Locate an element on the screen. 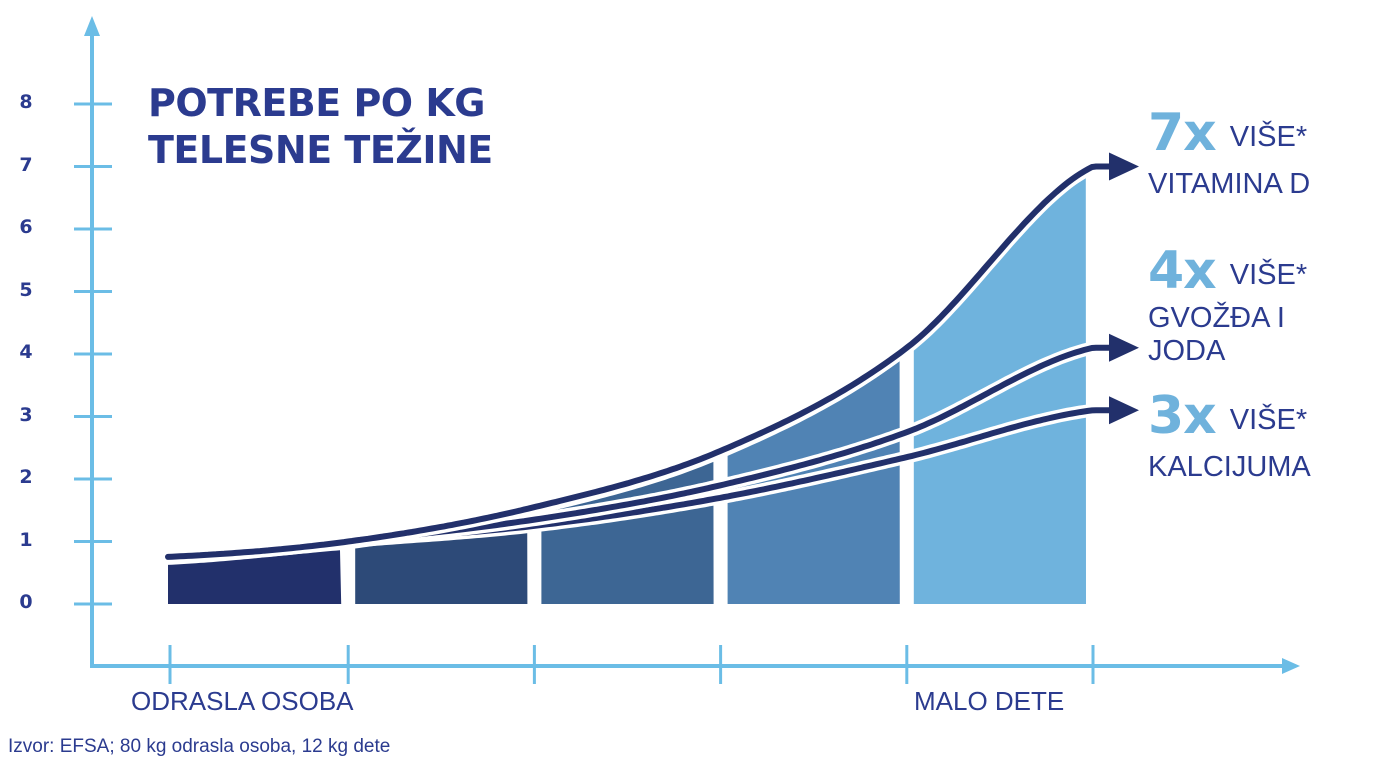  y-tick-label-0: 0 is located at coordinates (26, 602).